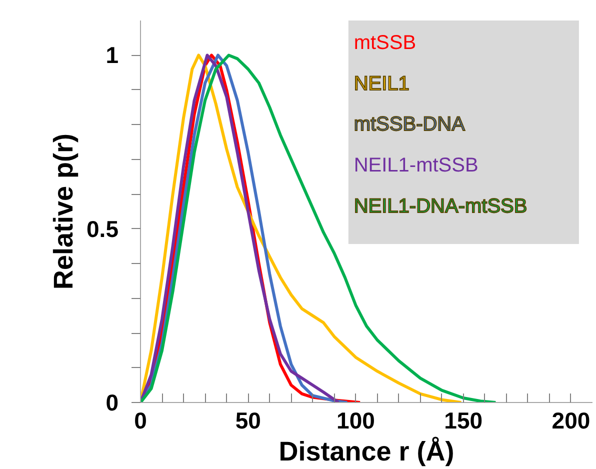 This screenshot has height=469, width=596. What do you see at coordinates (441, 206) in the screenshot?
I see `series-label: NEIL1-DNA-mtSSB` at bounding box center [441, 206].